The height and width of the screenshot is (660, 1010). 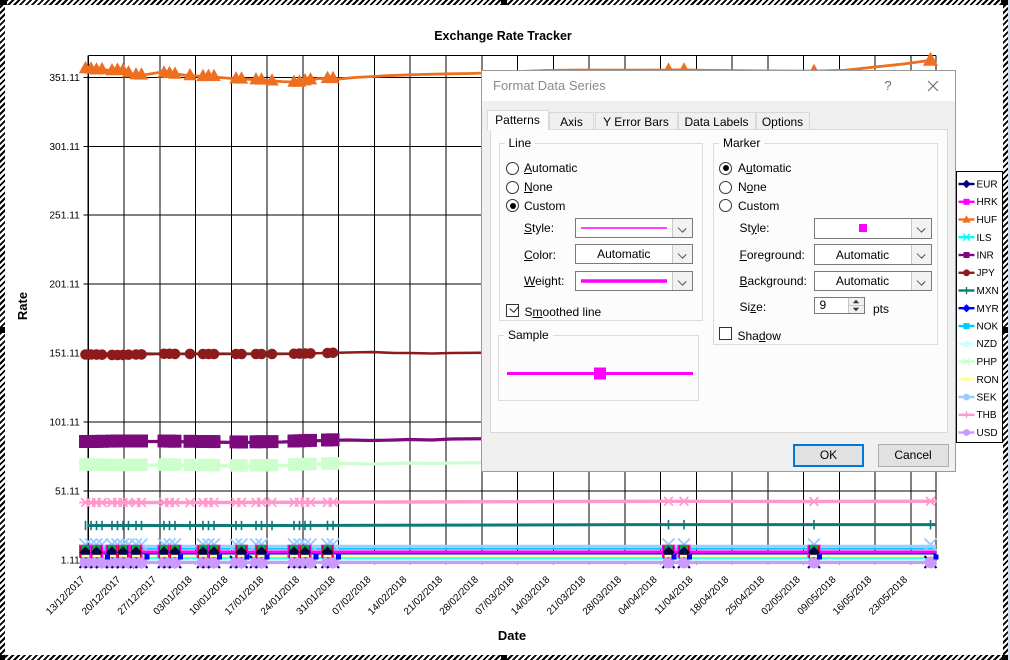 What do you see at coordinates (64, 216) in the screenshot?
I see `svg-text: 251.11` at bounding box center [64, 216].